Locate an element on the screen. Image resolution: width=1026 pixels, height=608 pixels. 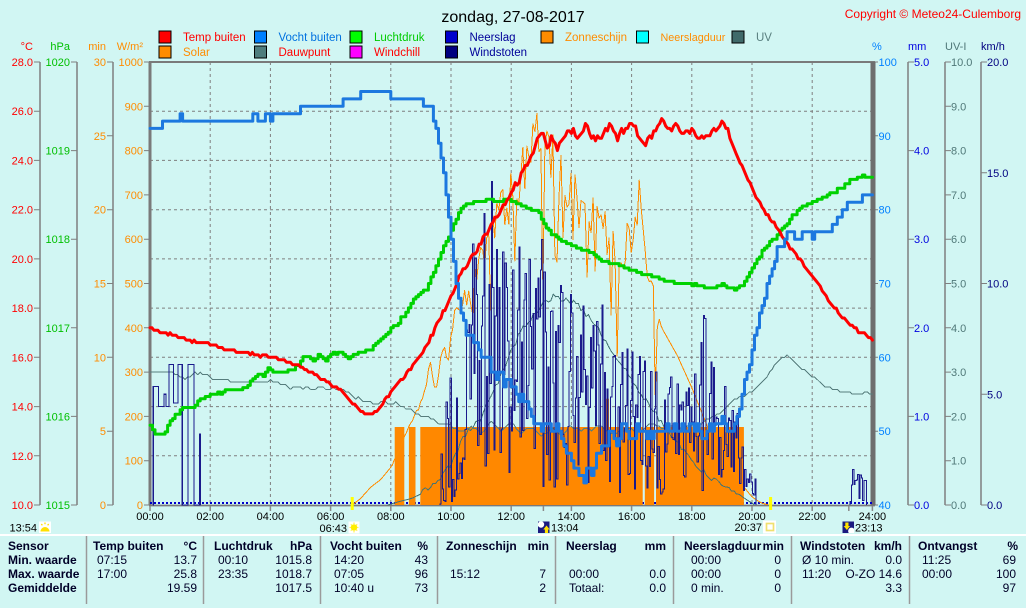
svg-text: 10:00 is located at coordinates (451, 517).